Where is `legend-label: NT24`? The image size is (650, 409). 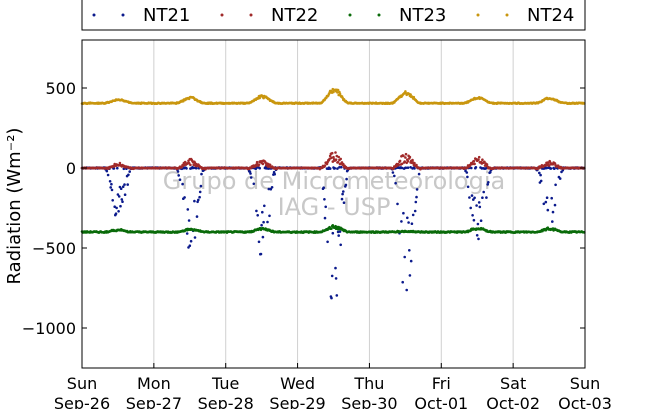
legend-label: NT24 is located at coordinates (550, 15).